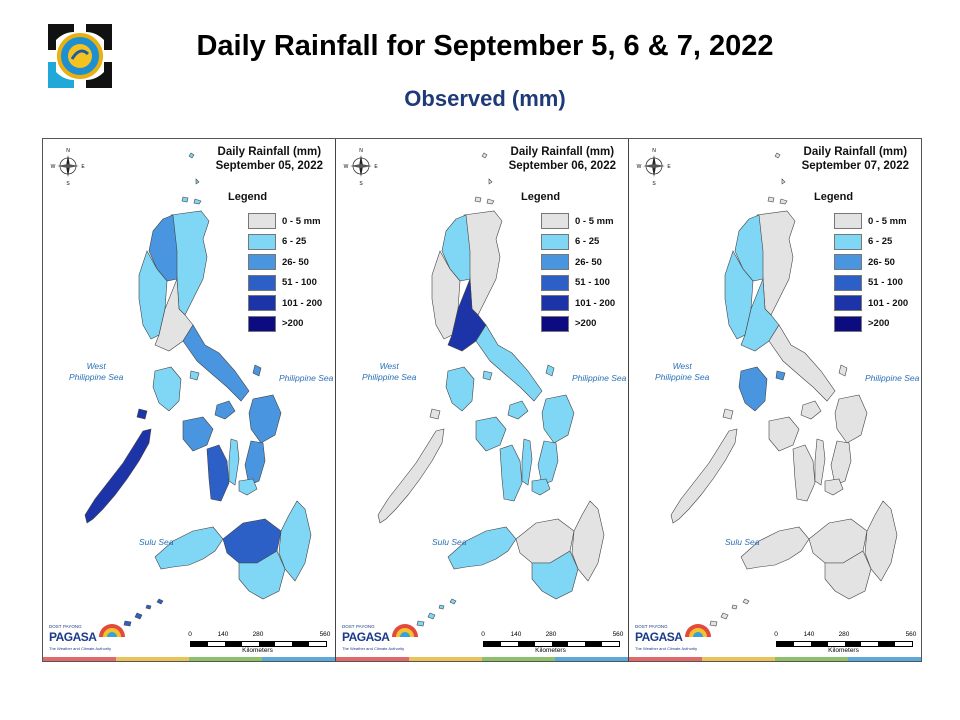 The image size is (960, 720). What do you see at coordinates (704, 476) in the screenshot?
I see `island-palawan` at bounding box center [704, 476].